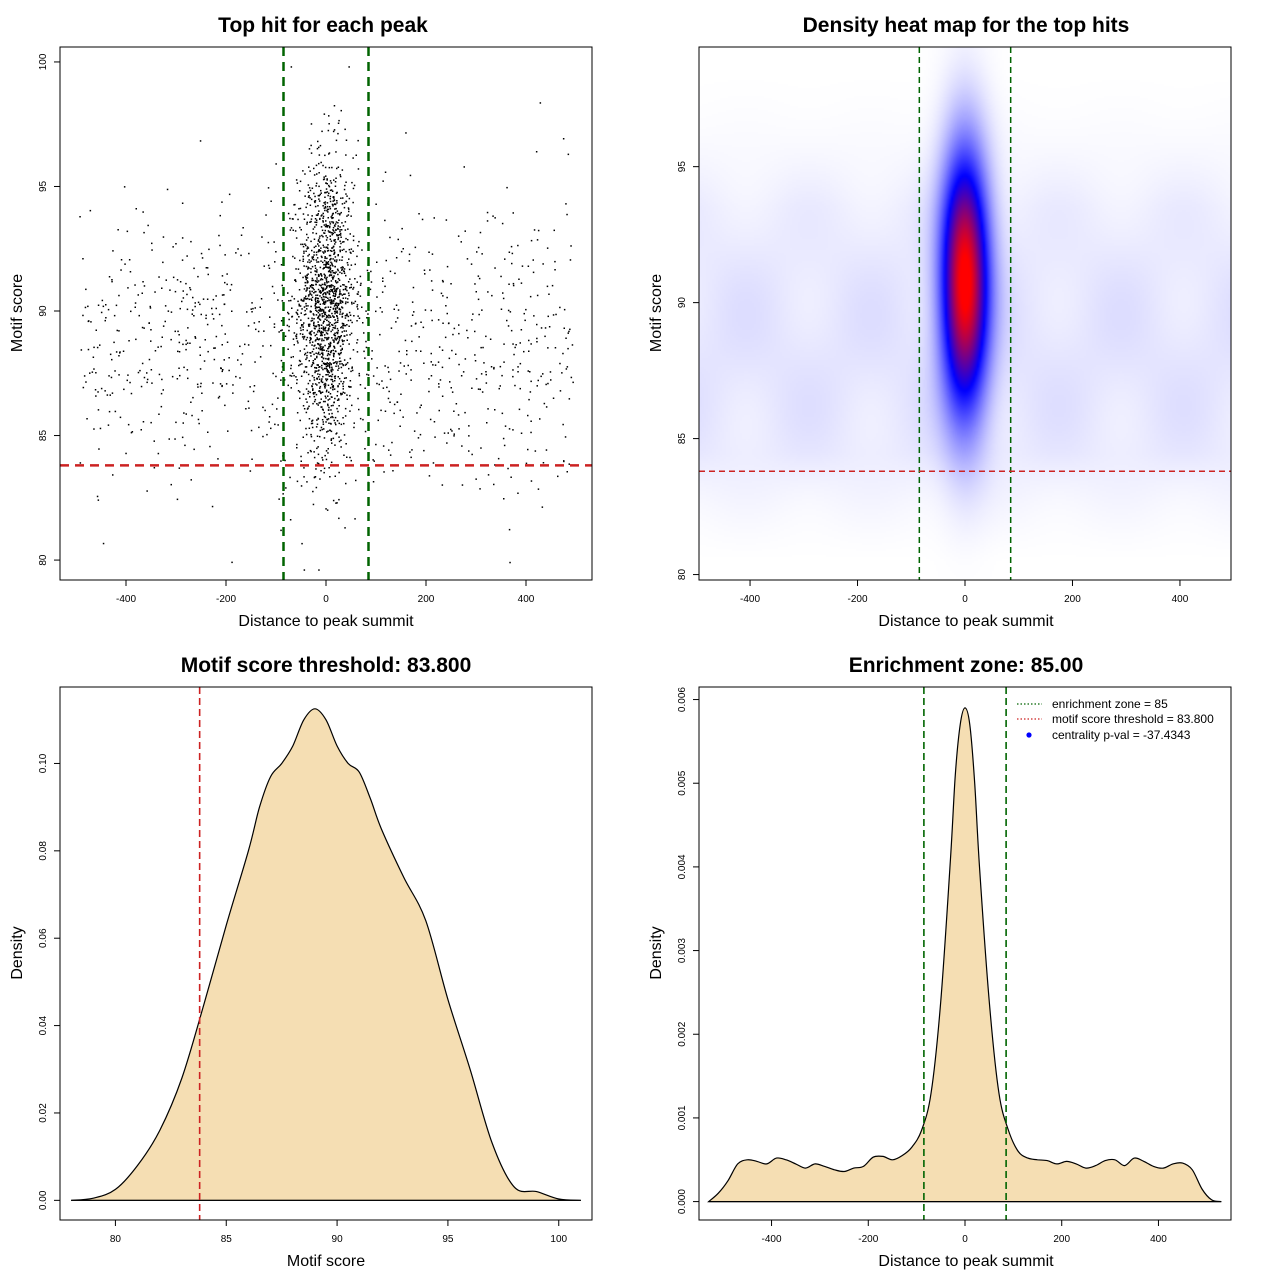 Image resolution: width=1280 pixels, height=1280 pixels. What do you see at coordinates (868, 1239) in the screenshot?
I see `x-tick-label: -200` at bounding box center [868, 1239].